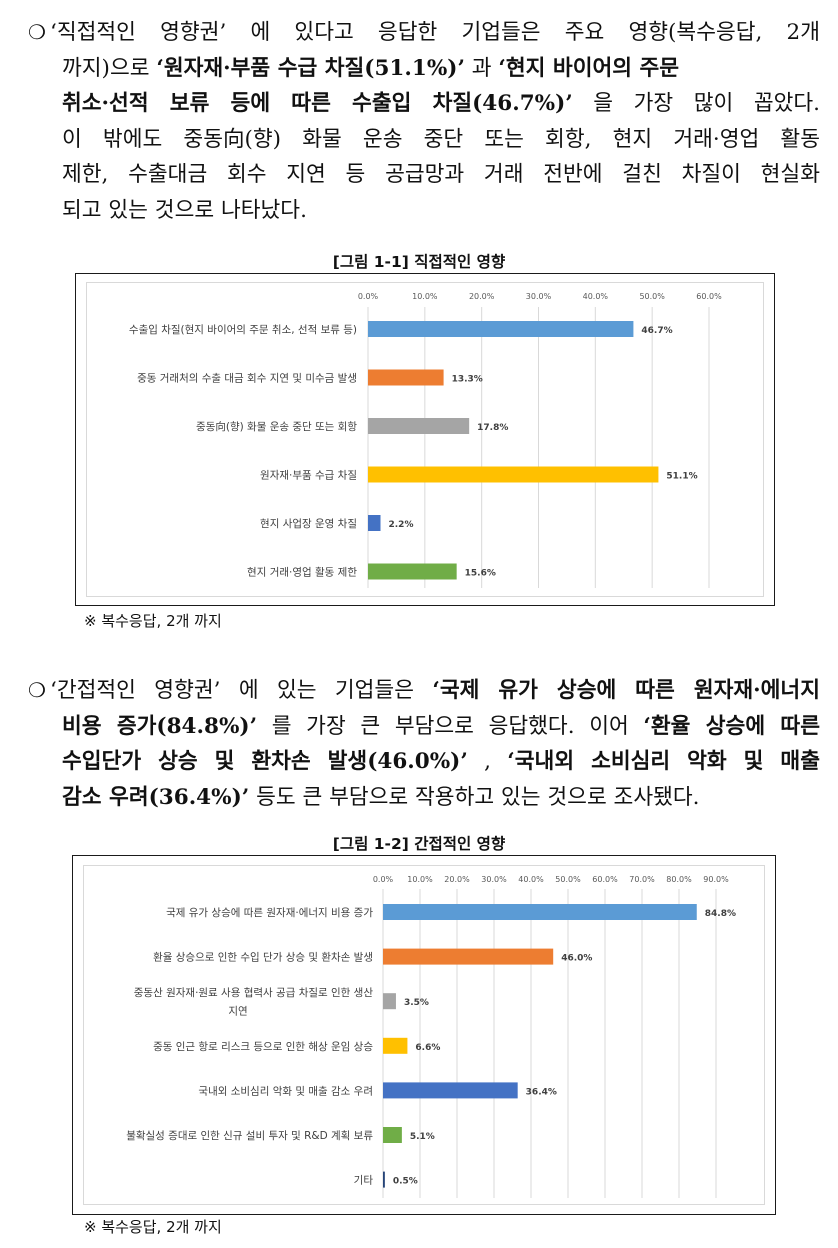  Describe the element at coordinates (153, 1227) in the screenshot. I see `figure-2-note: ※ 복수응답, 2개 까지` at that location.